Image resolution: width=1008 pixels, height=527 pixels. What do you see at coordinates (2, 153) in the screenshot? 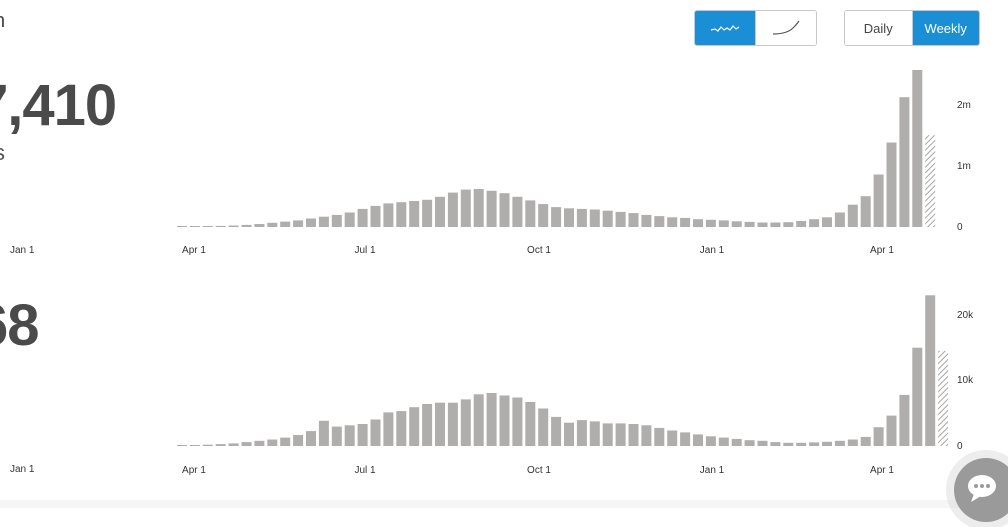
I see `total-caption-primary: s` at bounding box center [2, 153].